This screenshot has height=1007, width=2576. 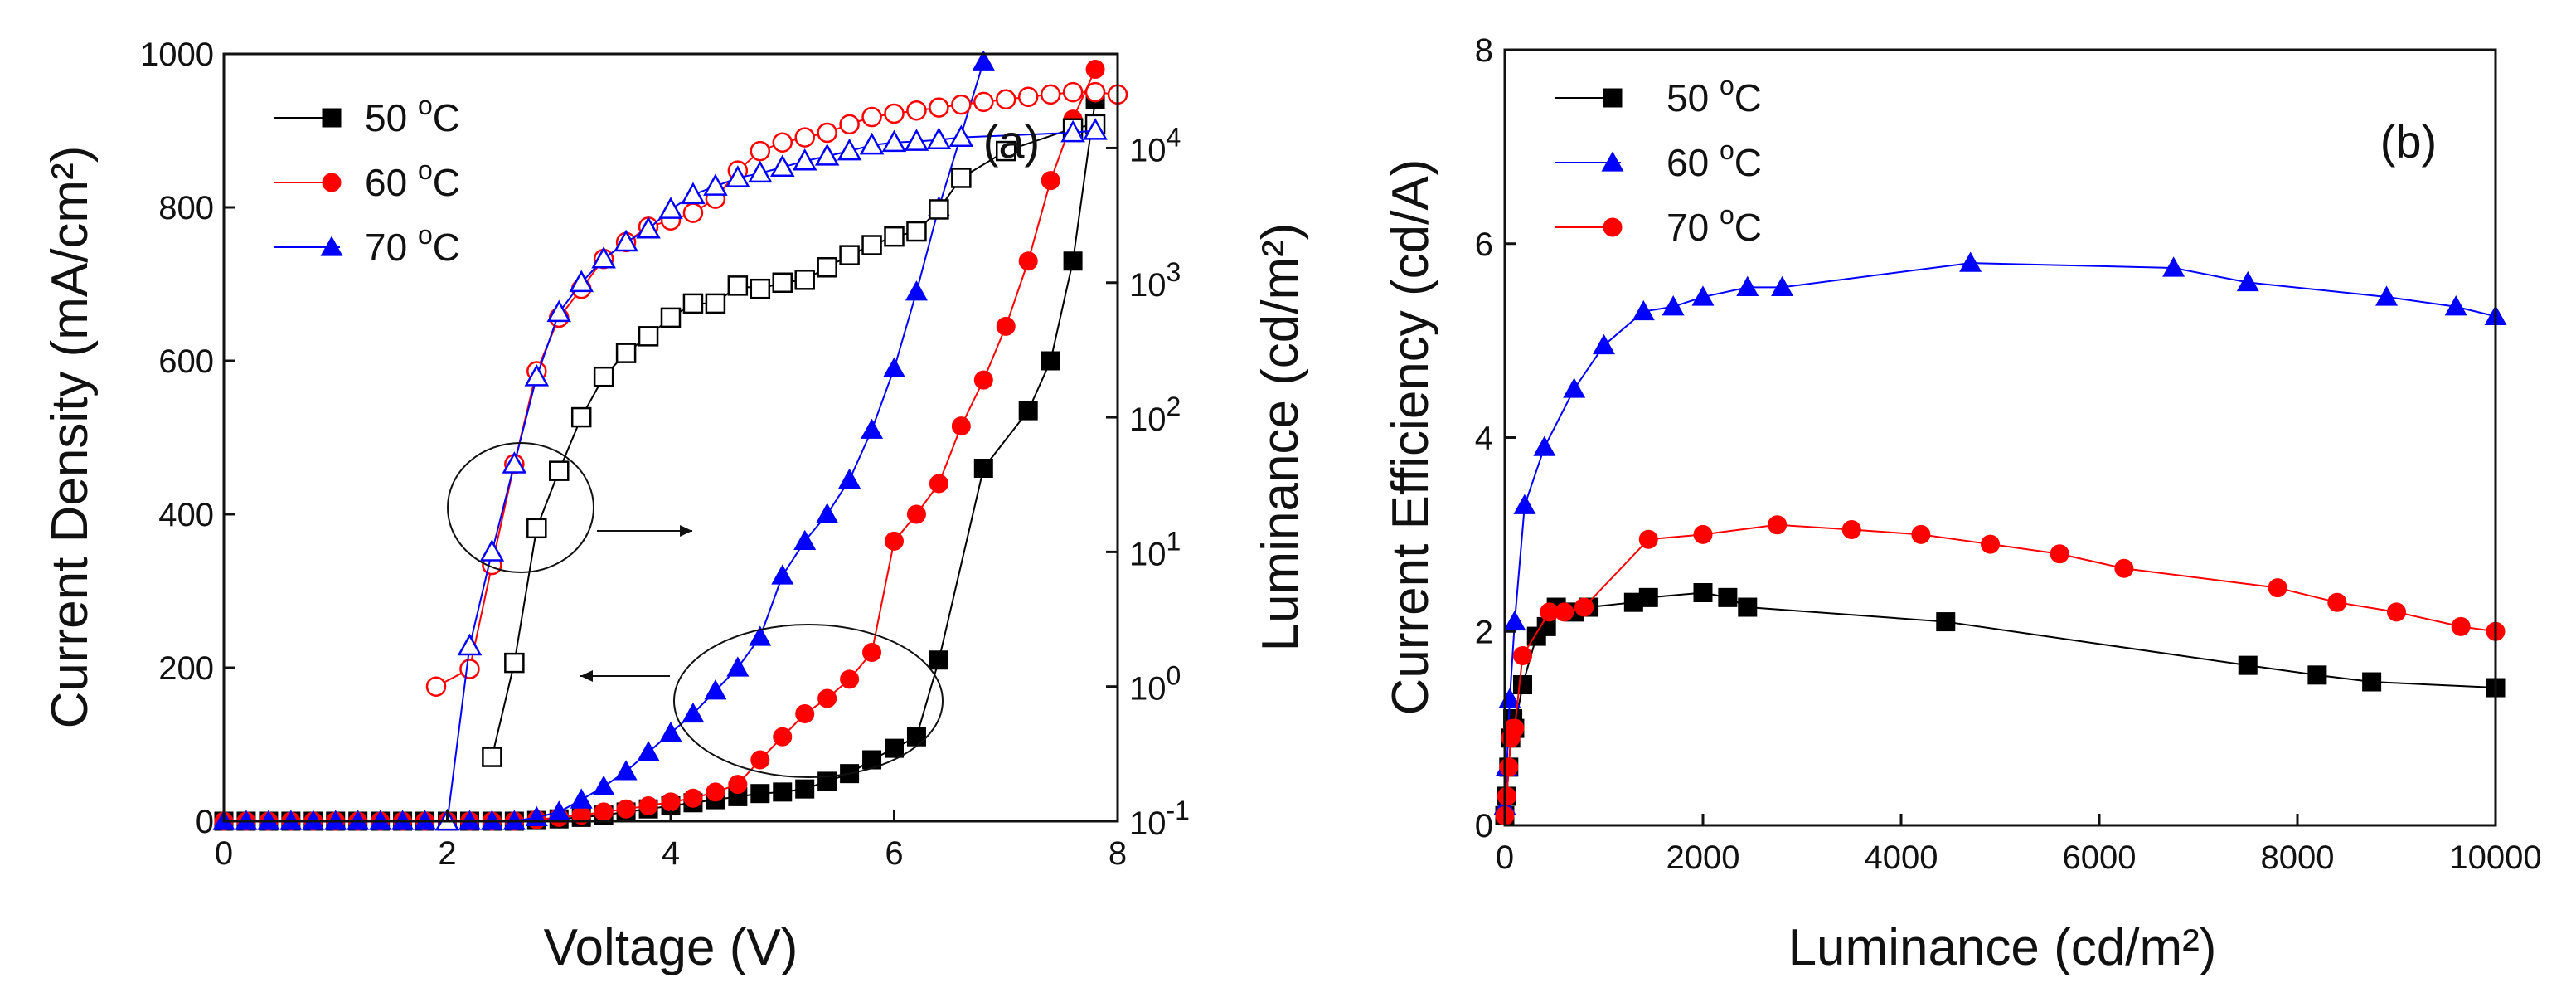 I want to click on panel-a-left-y-tick-label: 0, so click(x=205, y=822).